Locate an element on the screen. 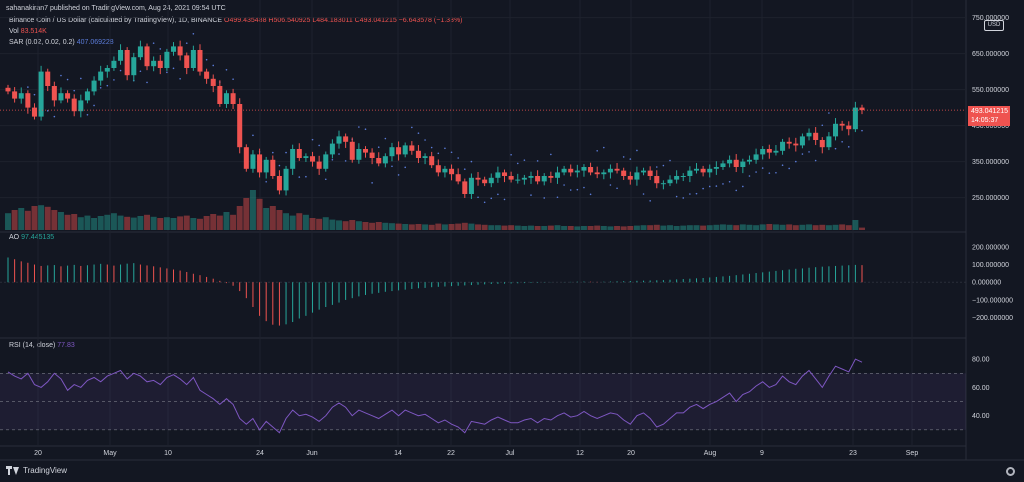 The height and width of the screenshot is (482, 1024). settings-gear-icon is located at coordinates (1010, 471).